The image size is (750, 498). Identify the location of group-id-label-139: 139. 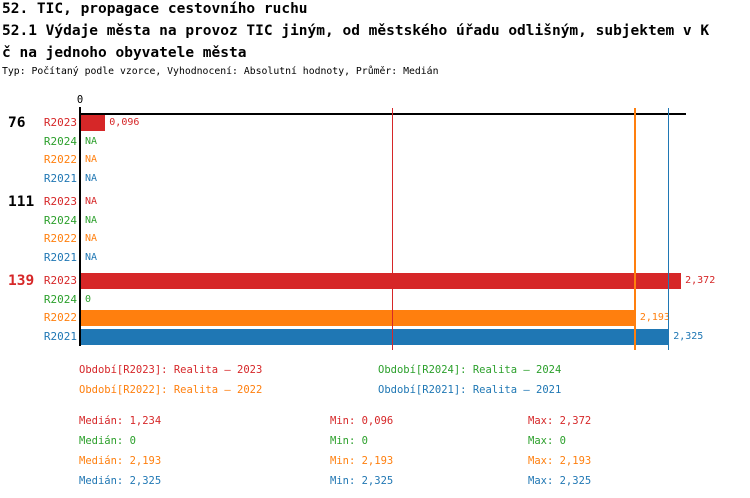
(21, 281).